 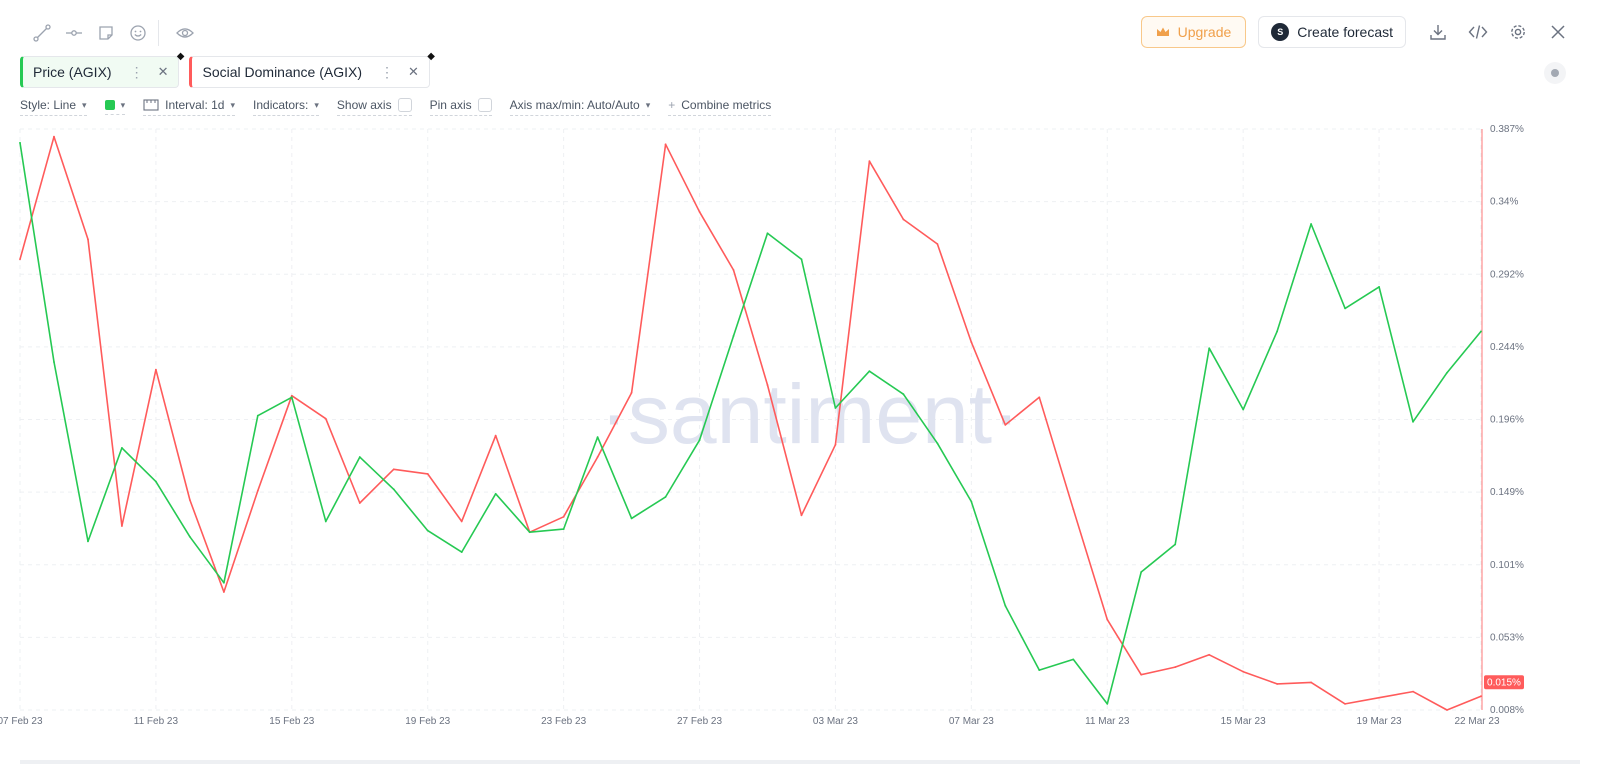 I want to click on metric-chip-social-dominance: Social Dominance (AGIX) ⋮ ✕ ◆, so click(x=312, y=69).